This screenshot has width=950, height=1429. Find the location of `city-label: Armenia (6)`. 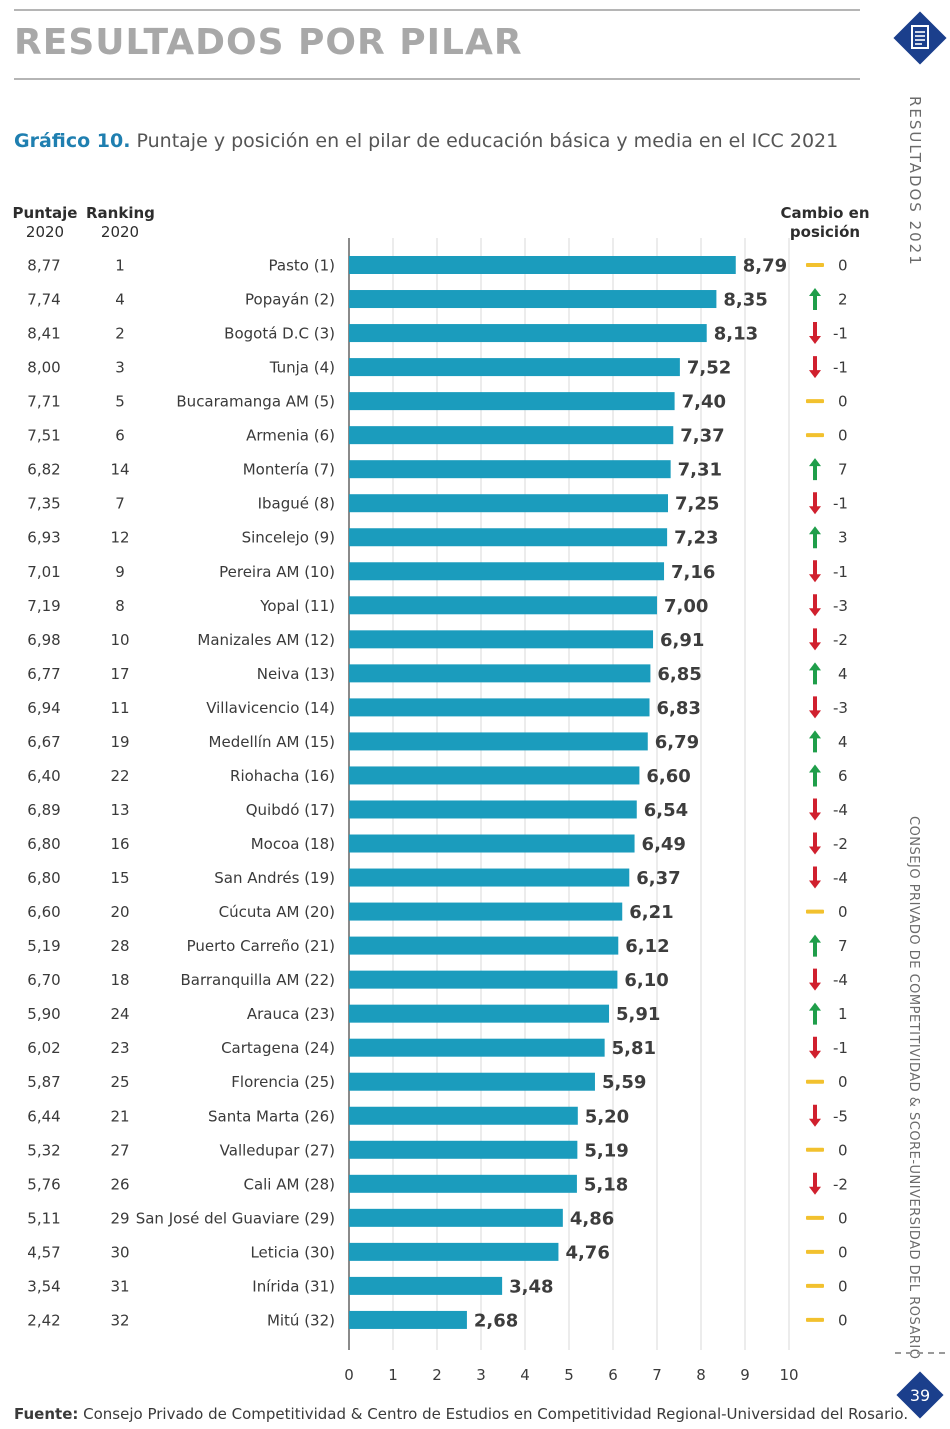

city-label: Armenia (6) is located at coordinates (290, 436).